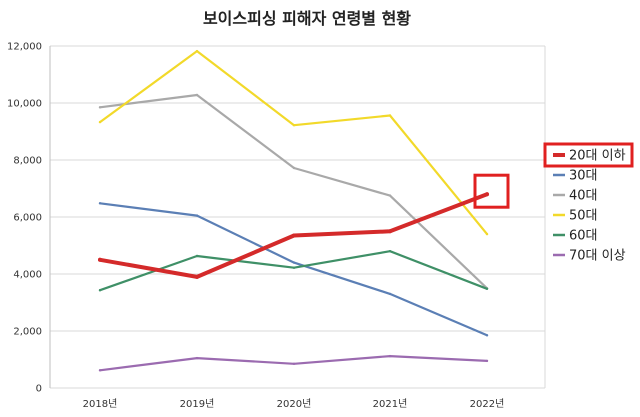 Image resolution: width=640 pixels, height=417 pixels. I want to click on y-tick-label: 4,000, so click(27, 275).